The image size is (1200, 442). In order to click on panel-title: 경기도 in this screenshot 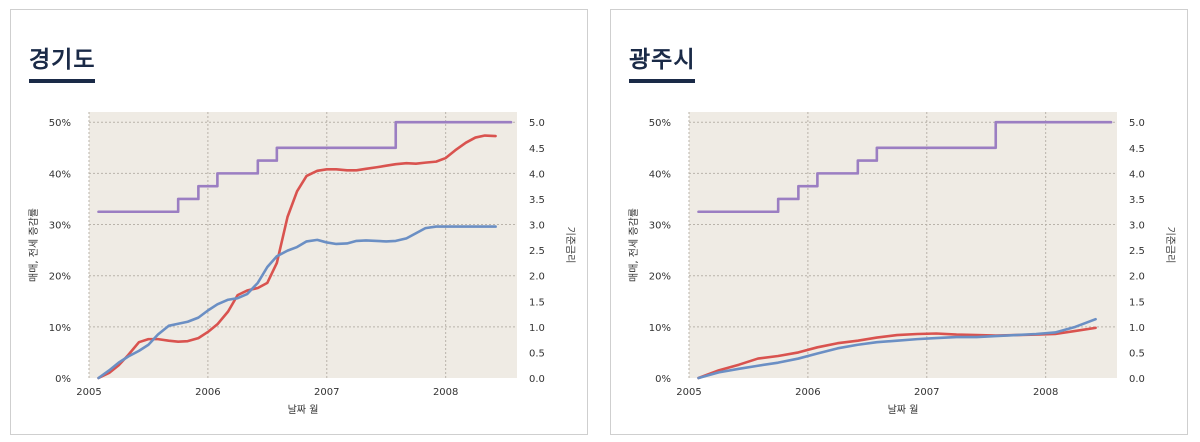, I will do `click(62, 60)`.